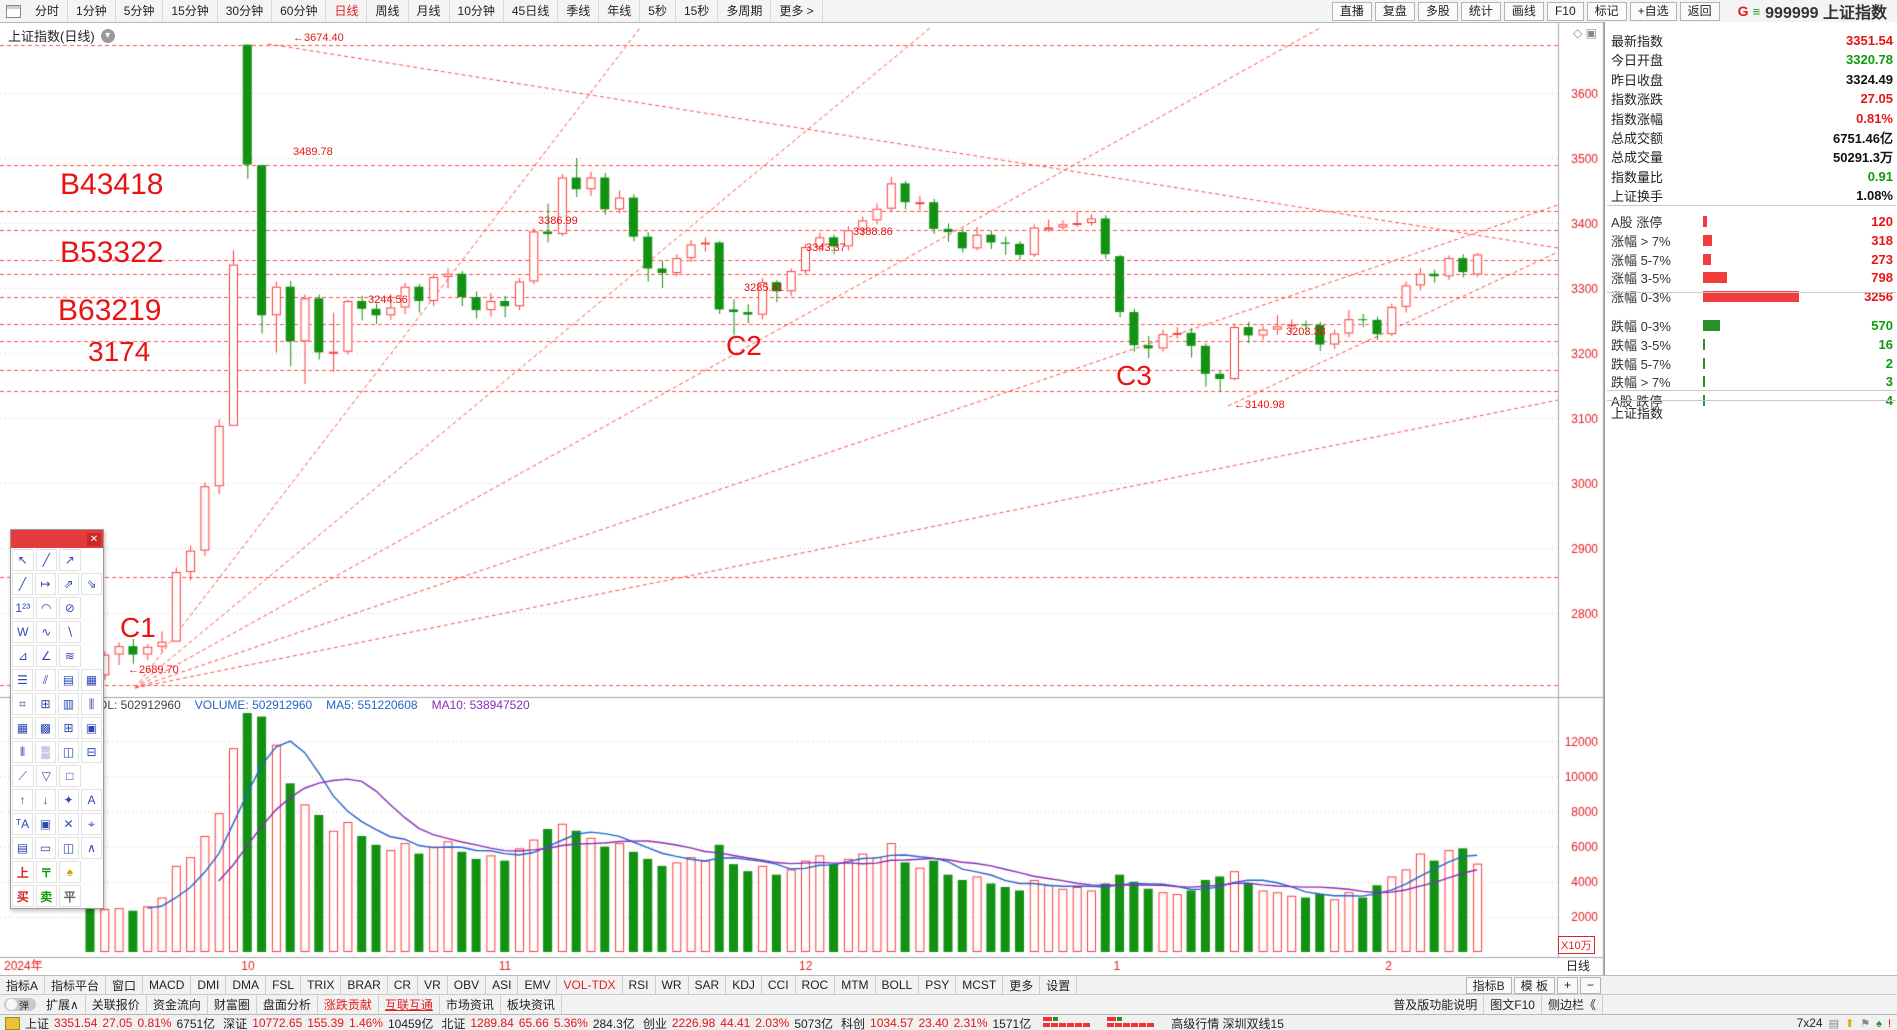 The height and width of the screenshot is (1030, 1897). Describe the element at coordinates (388, 11) in the screenshot. I see `period-tab-周线: 周线` at that location.